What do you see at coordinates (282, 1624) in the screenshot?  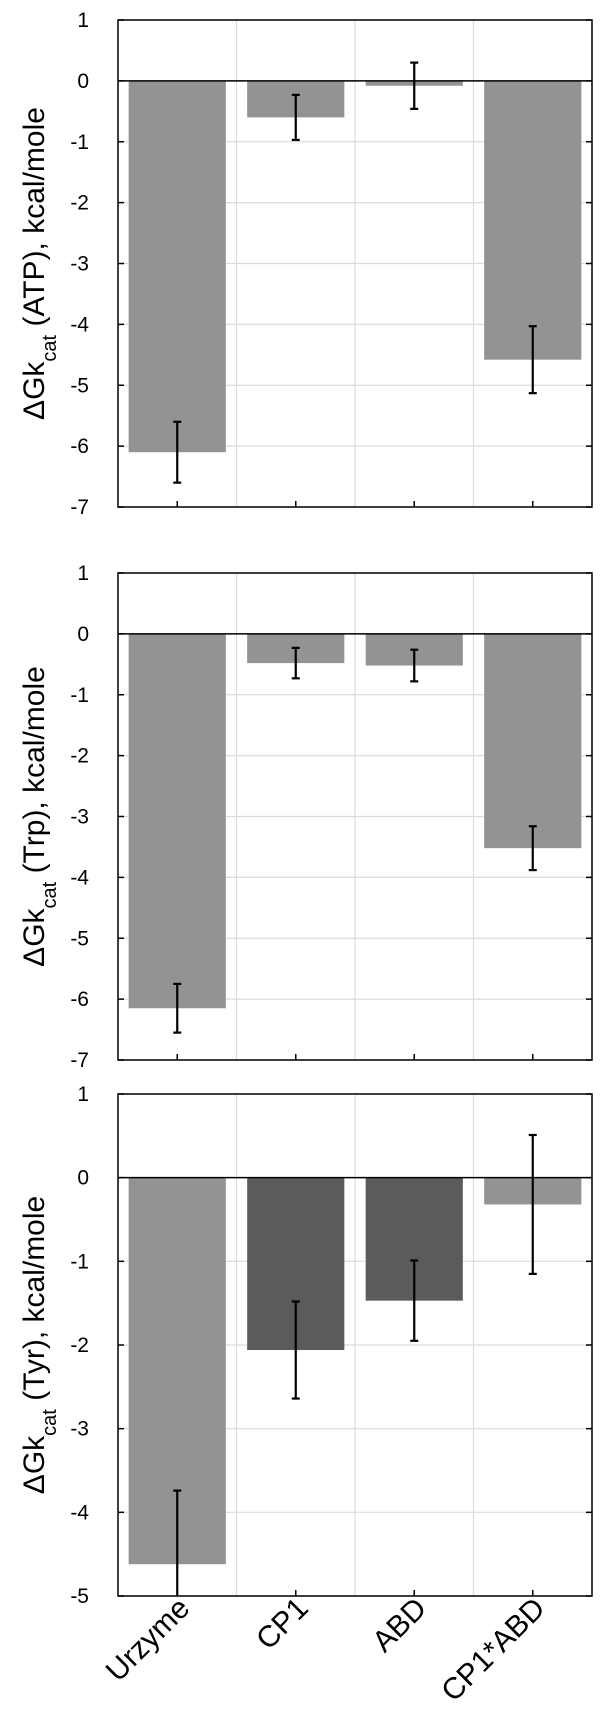 I see `x-category-label: CP1` at bounding box center [282, 1624].